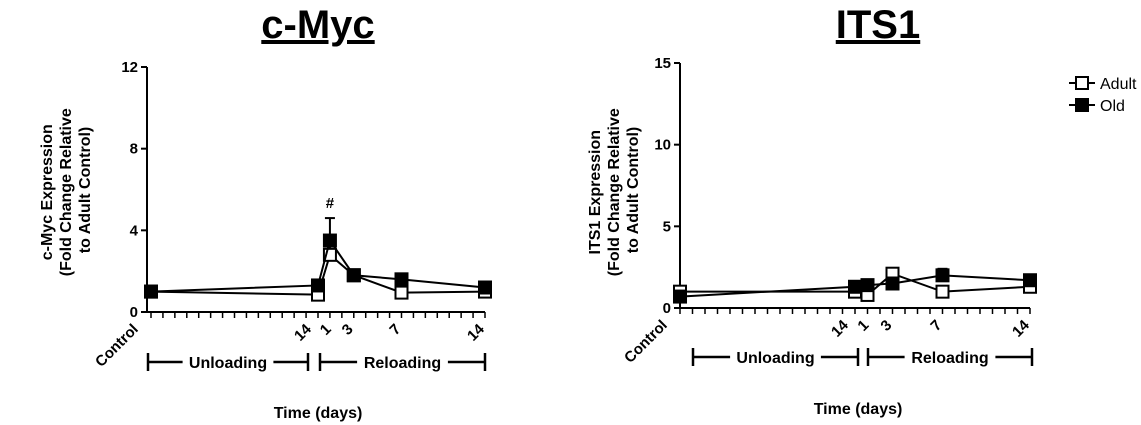 Image resolution: width=1141 pixels, height=425 pixels. Describe the element at coordinates (134, 230) in the screenshot. I see `y-tick-label: 4` at that location.